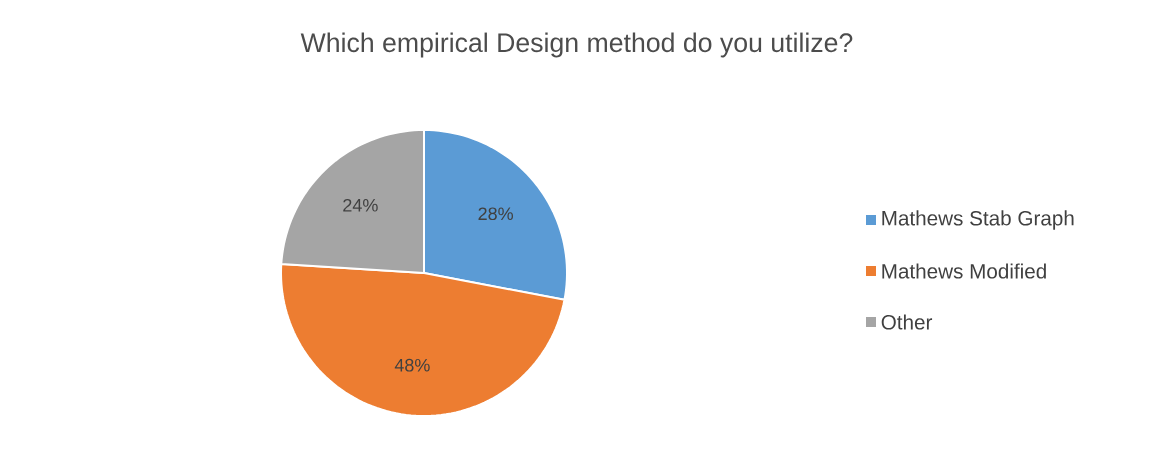  I want to click on chart-title: Which empirical Design method do you utilize?, so click(576, 45).